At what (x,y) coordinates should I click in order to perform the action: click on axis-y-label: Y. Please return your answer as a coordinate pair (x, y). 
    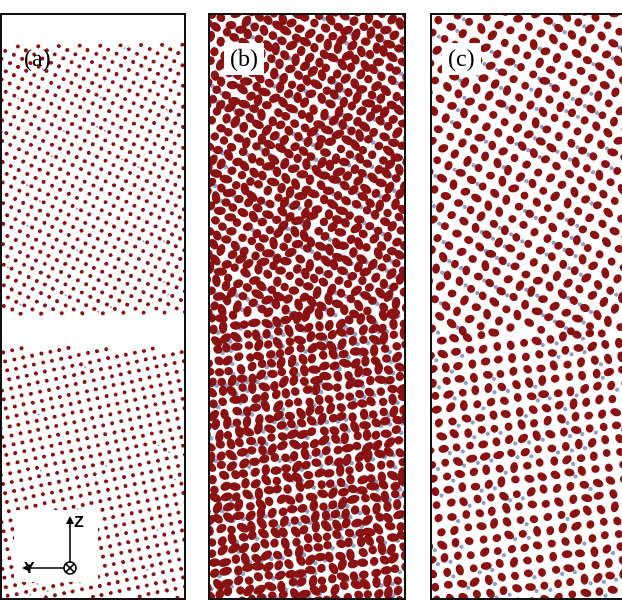
    Looking at the image, I should click on (29, 568).